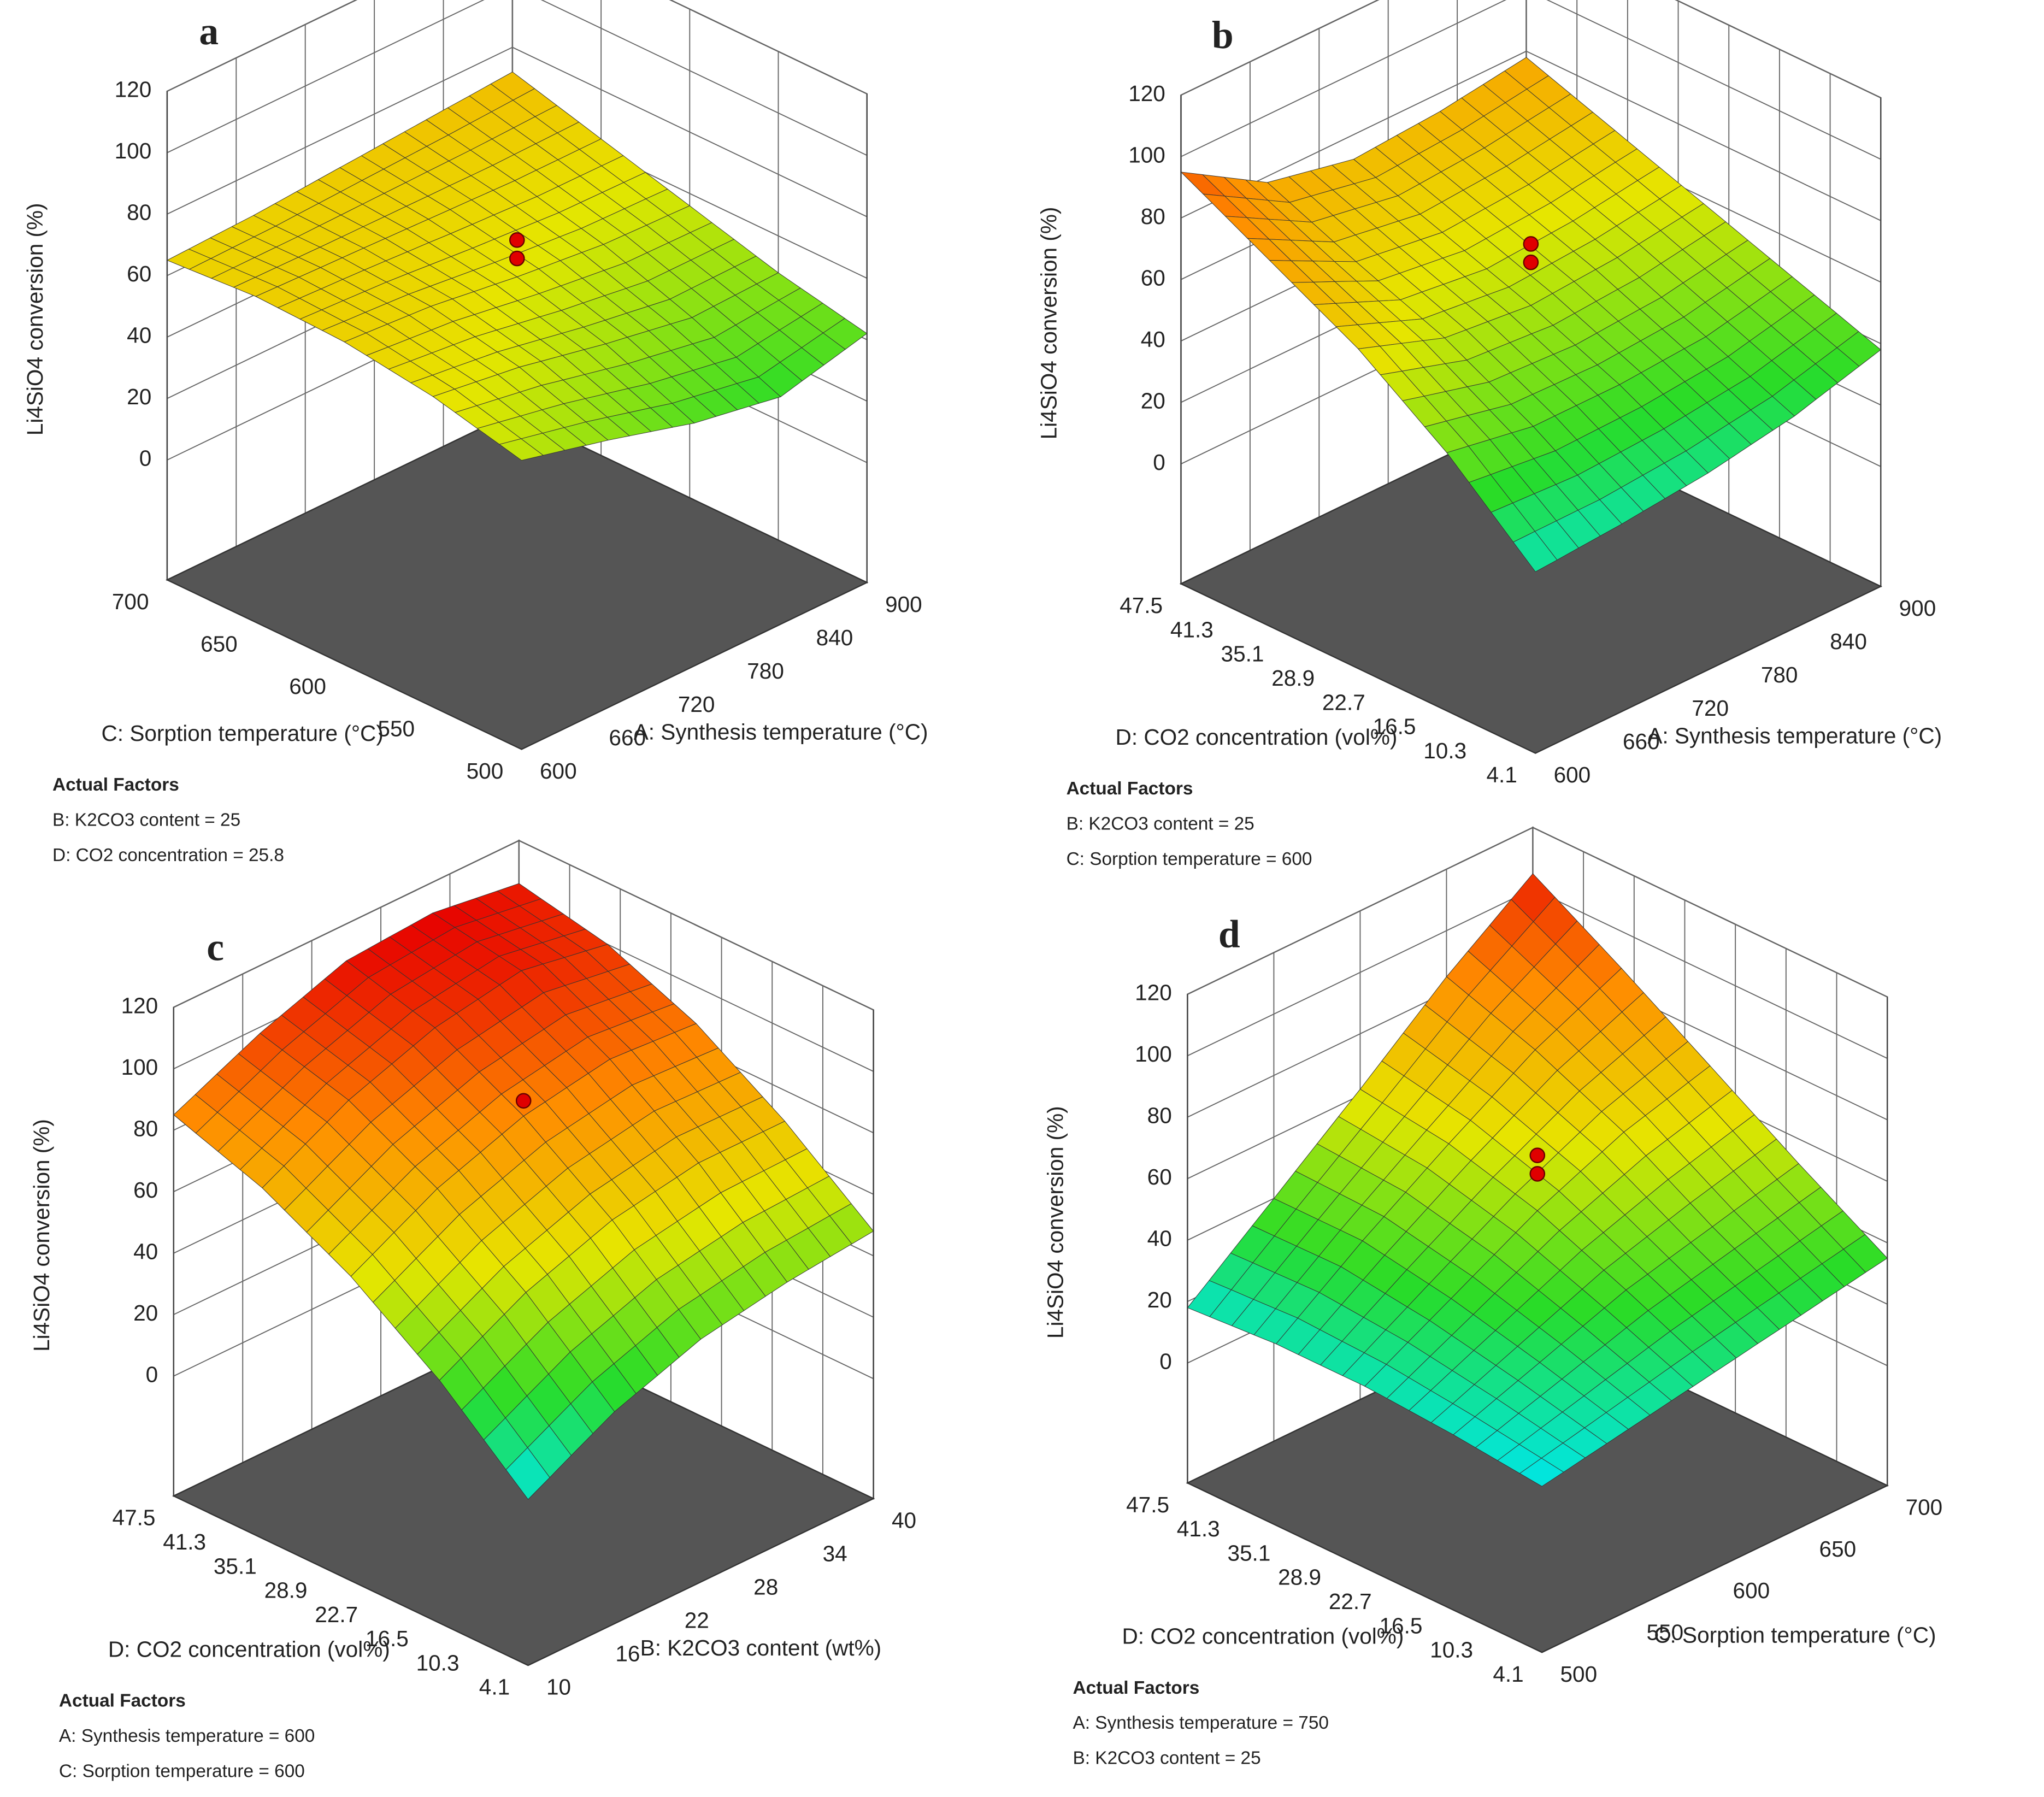  What do you see at coordinates (761, 1648) in the screenshot?
I see `x-axis-title: B: K2CO3 content (wt%)` at bounding box center [761, 1648].